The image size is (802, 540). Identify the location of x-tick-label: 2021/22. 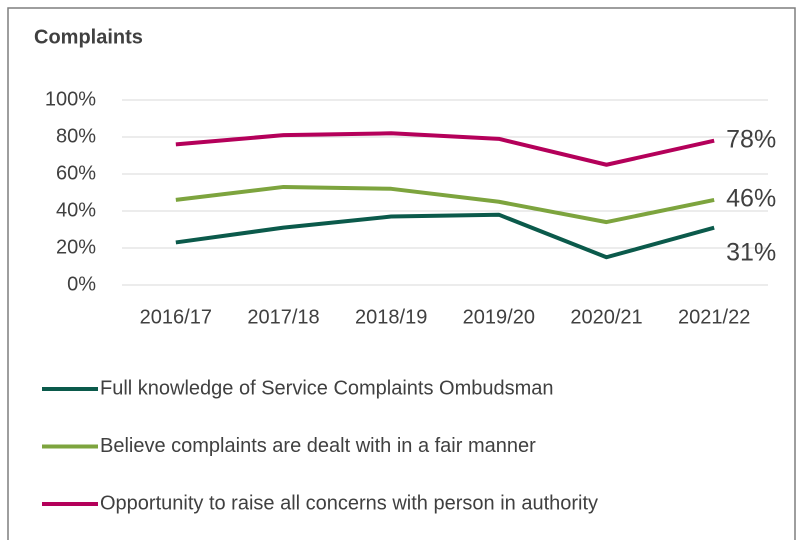
(714, 317).